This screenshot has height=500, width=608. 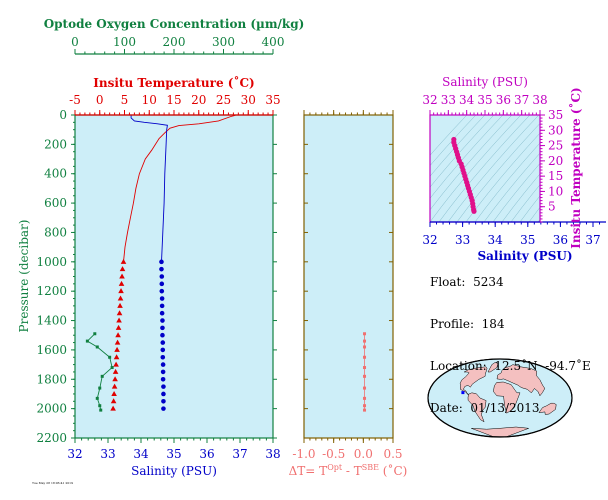 I want to click on temperature-tick-label: 25, so click(x=223, y=100).